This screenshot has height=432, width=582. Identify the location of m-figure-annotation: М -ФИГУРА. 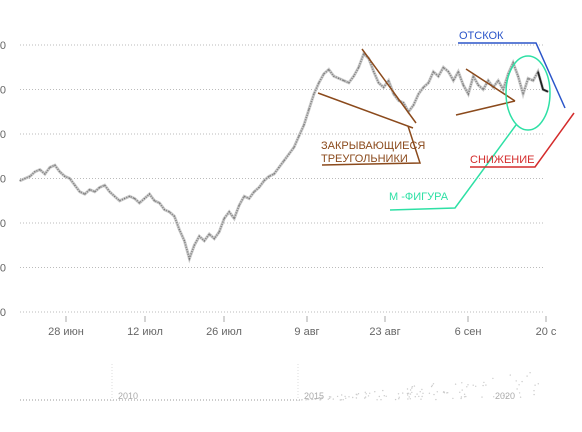
(470, 133).